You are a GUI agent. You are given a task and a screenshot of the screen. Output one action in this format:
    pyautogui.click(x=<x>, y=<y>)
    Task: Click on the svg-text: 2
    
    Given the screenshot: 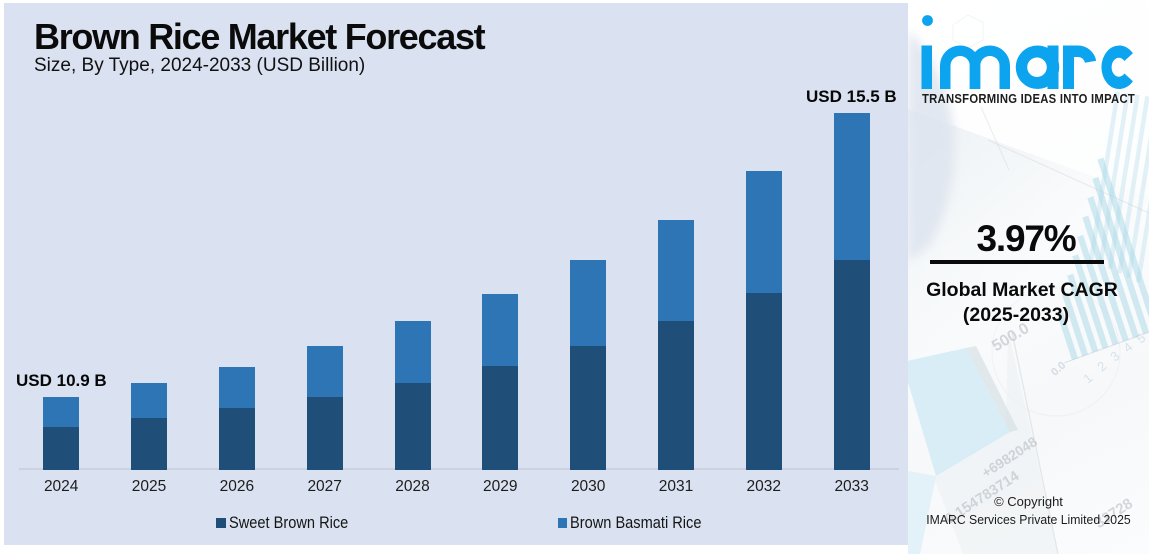 What is the action you would take?
    pyautogui.click(x=1101, y=366)
    